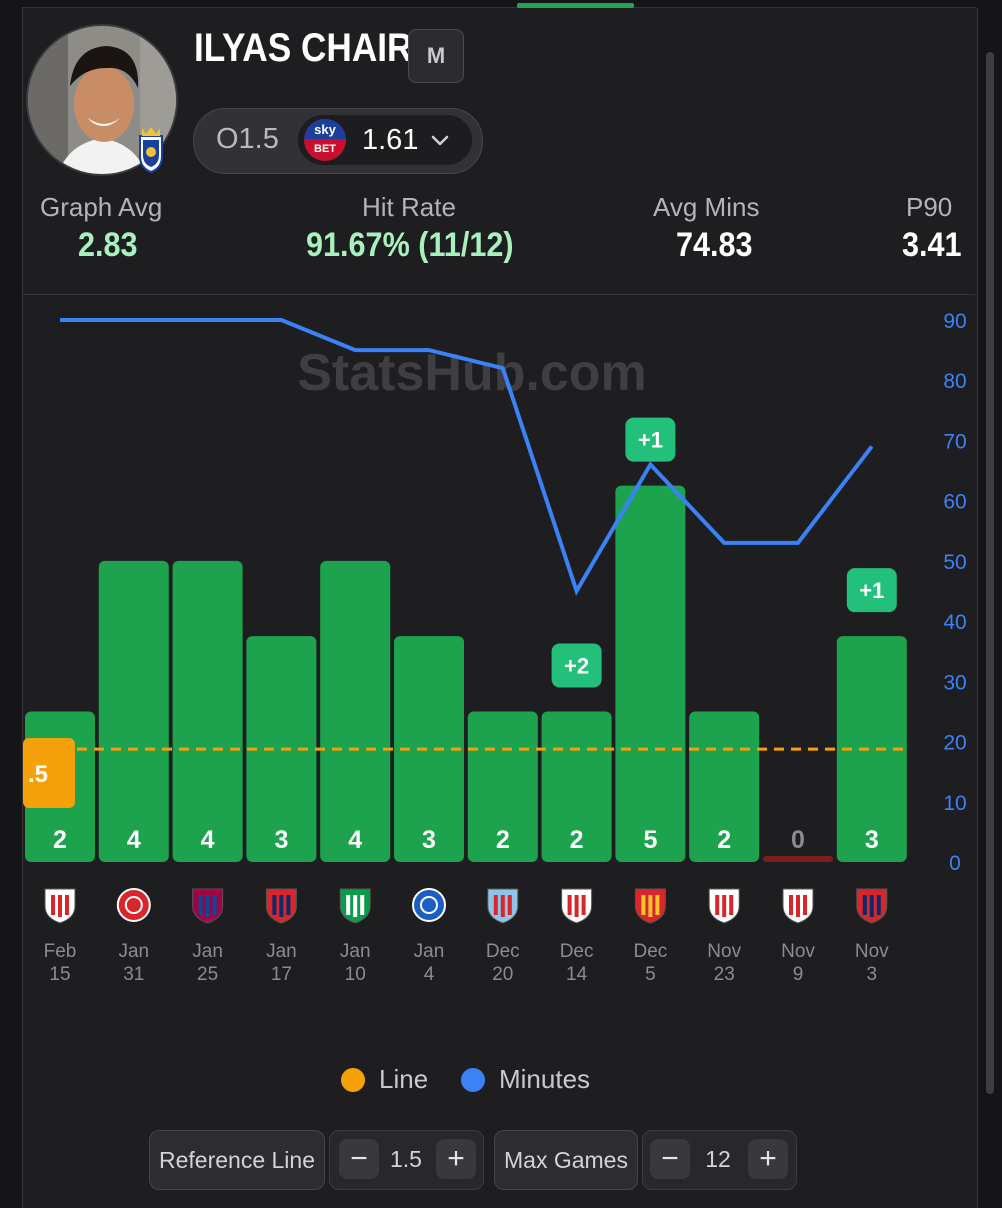 This screenshot has height=1208, width=1002. What do you see at coordinates (406, 1159) in the screenshot?
I see `reference-line-value: 1.5` at bounding box center [406, 1159].